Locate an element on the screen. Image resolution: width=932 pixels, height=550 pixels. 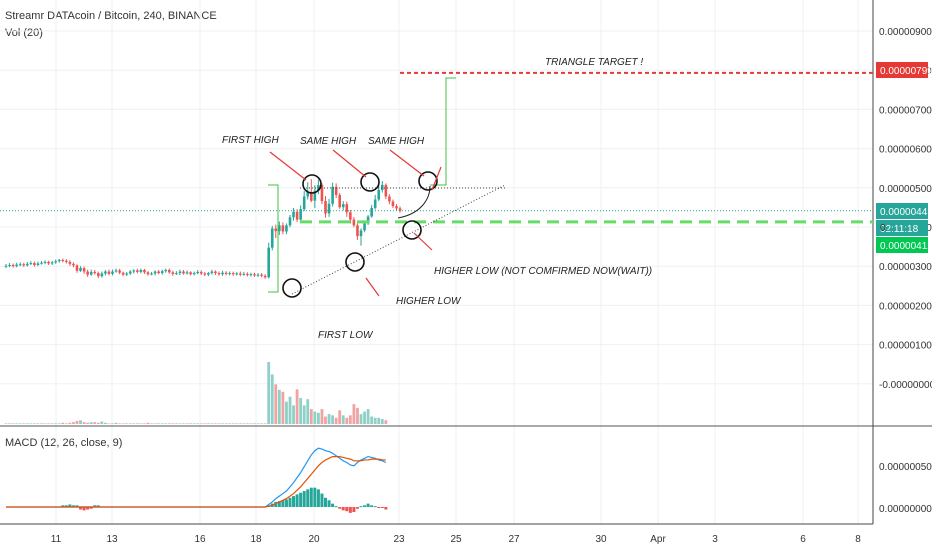
chart-title: Streamr DATAcoin / Bitcoin, 240, BINANCE is located at coordinates (111, 16).